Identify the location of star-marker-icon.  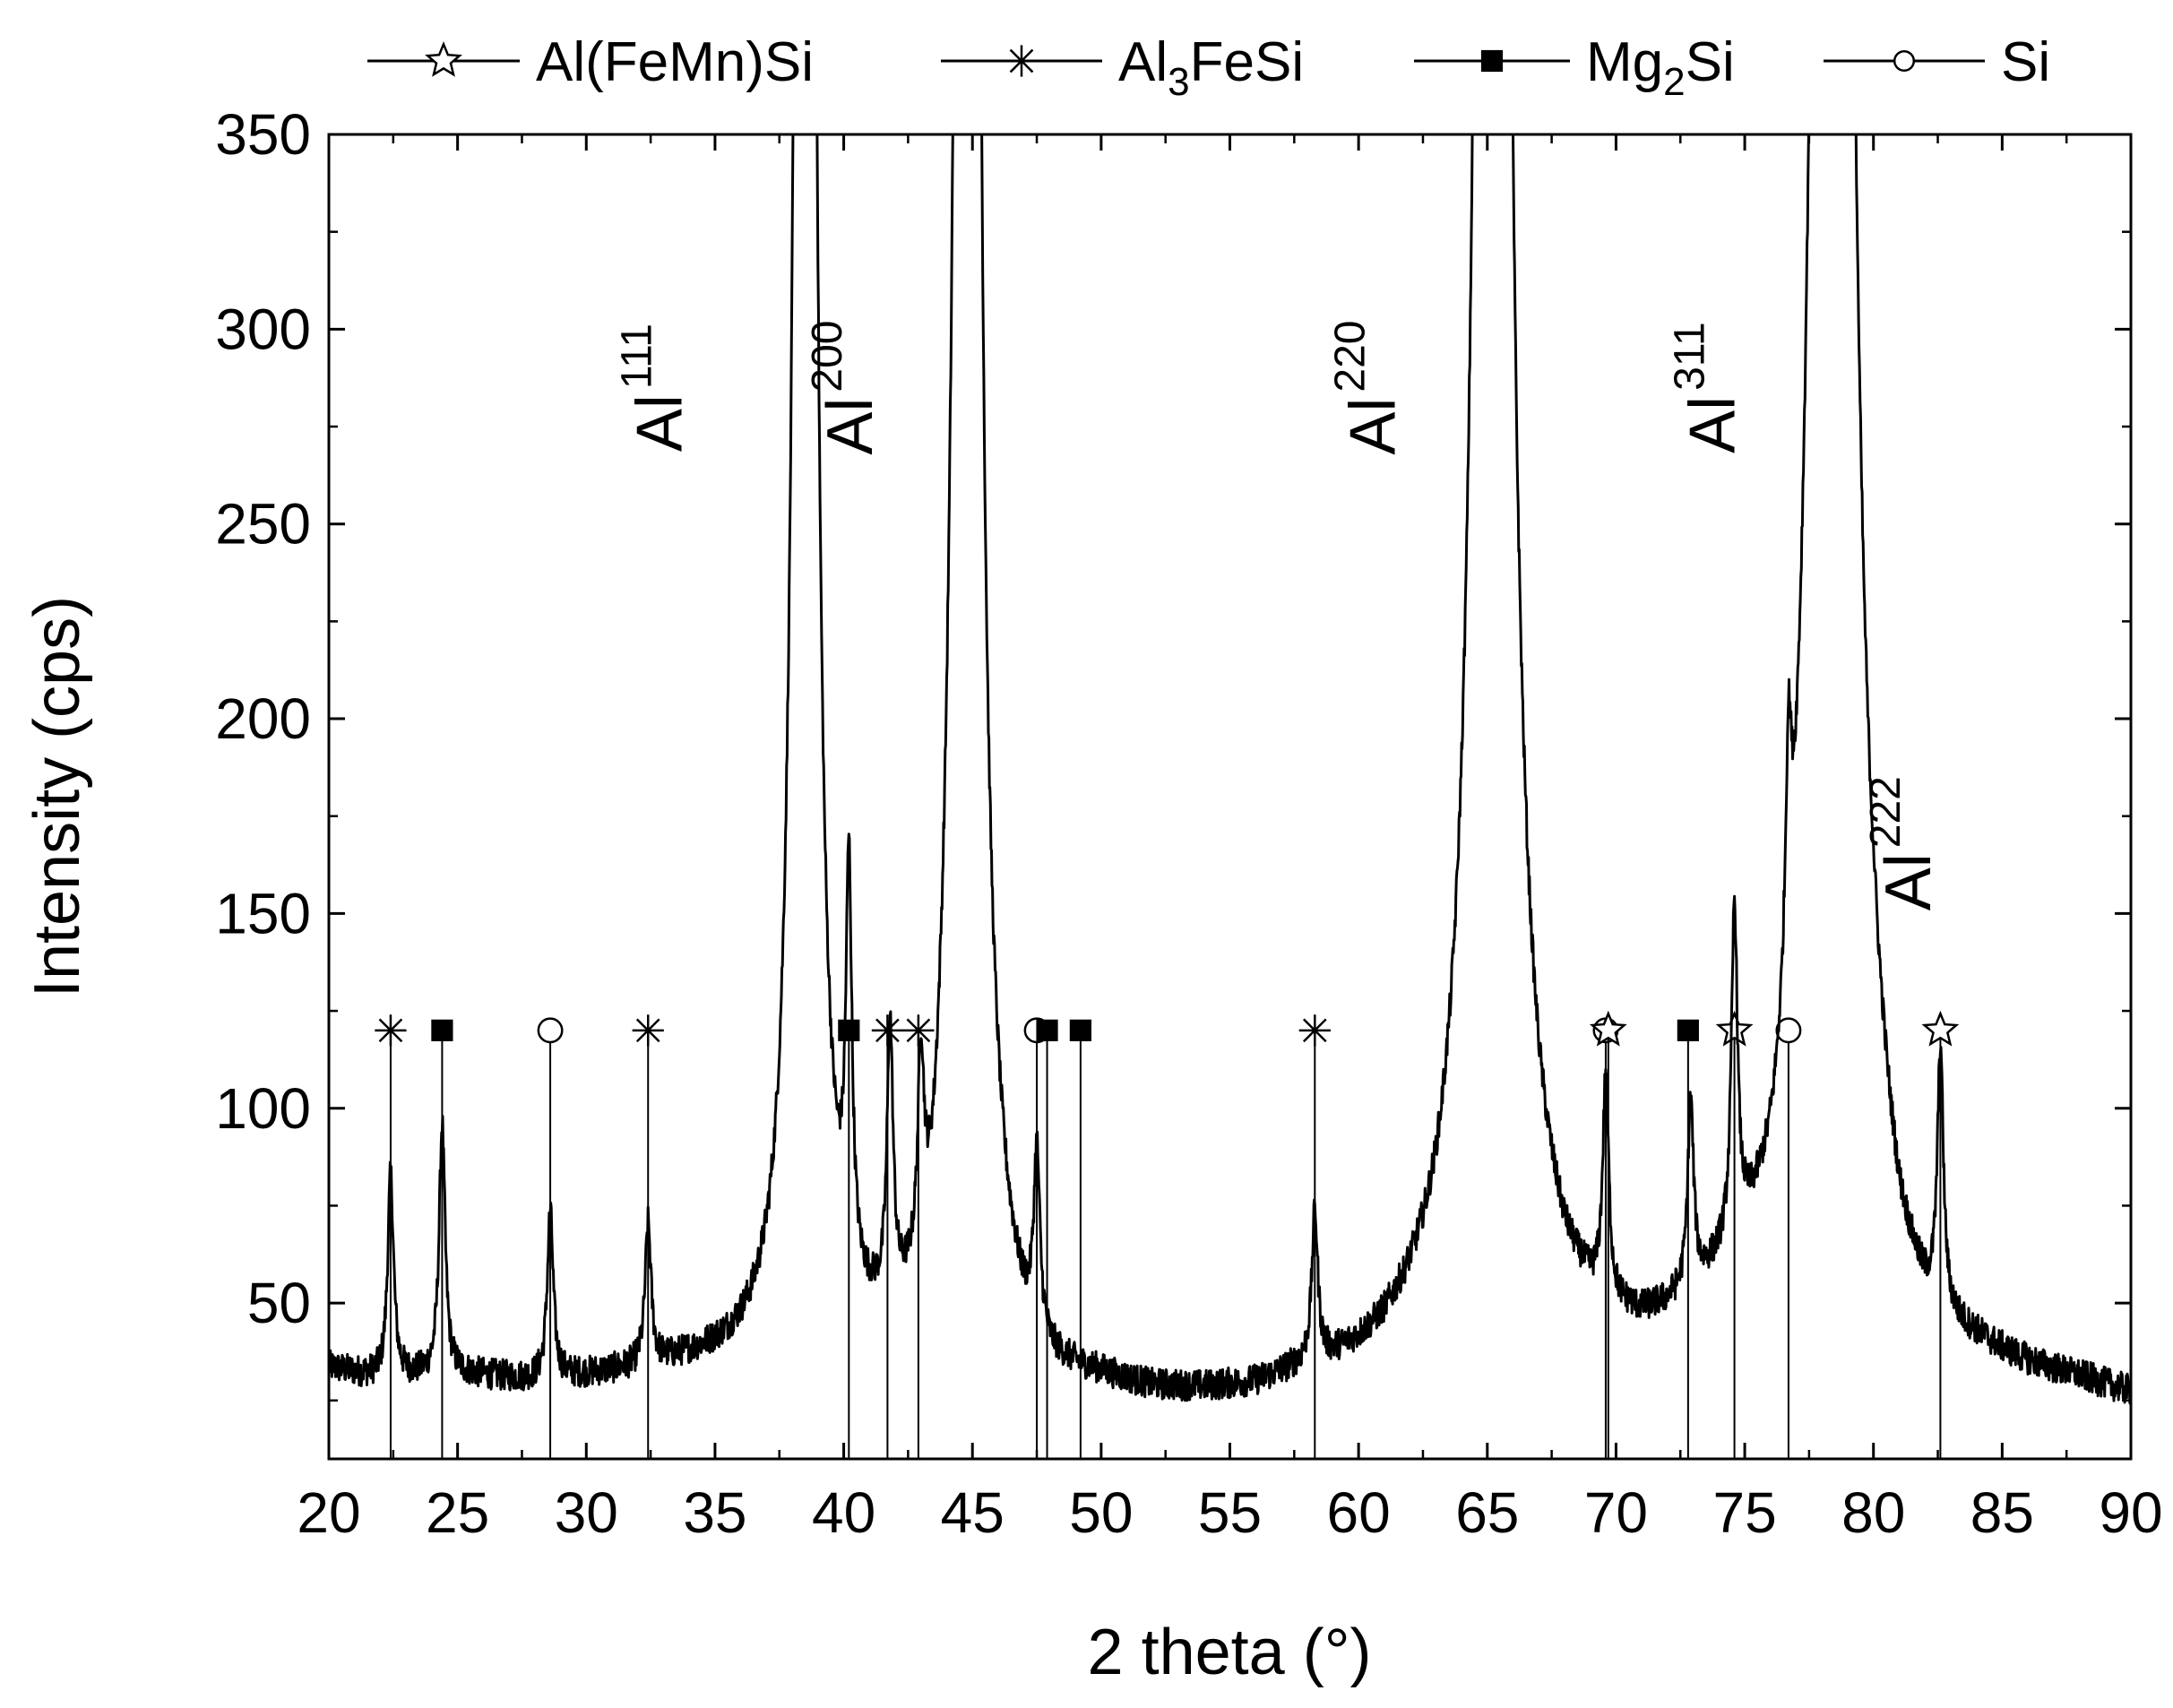
(444, 59).